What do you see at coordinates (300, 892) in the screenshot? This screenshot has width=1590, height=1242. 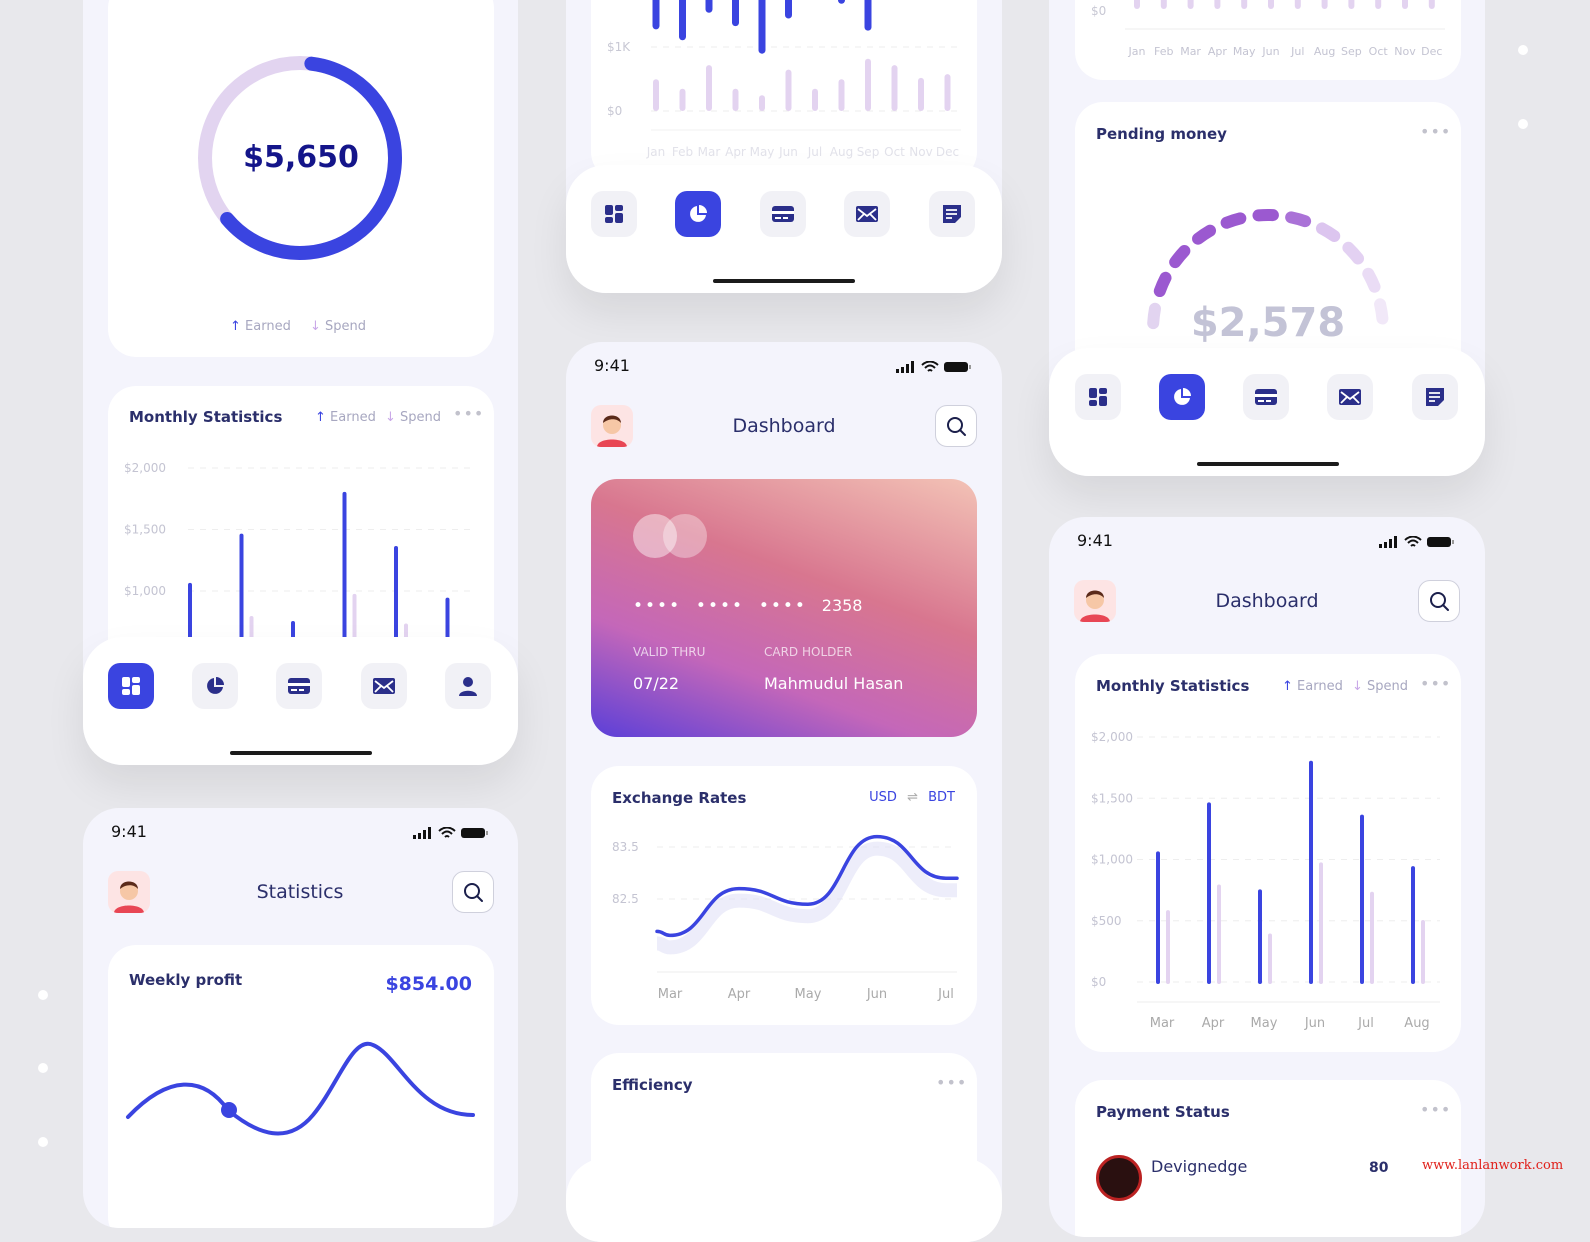 I see `page-title: Statistics` at bounding box center [300, 892].